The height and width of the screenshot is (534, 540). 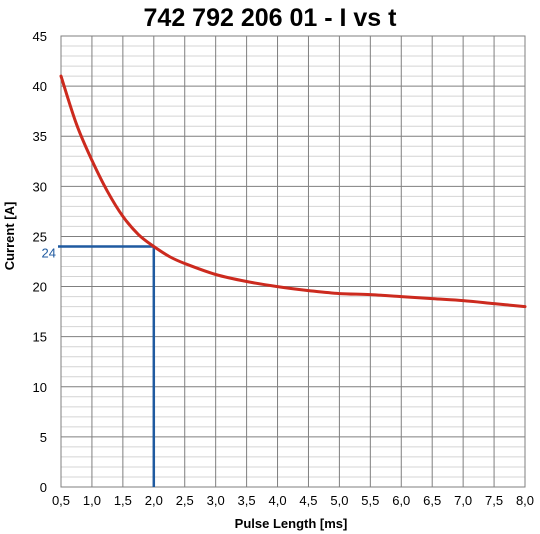 I want to click on y-tick-label: 30, so click(x=40, y=186).